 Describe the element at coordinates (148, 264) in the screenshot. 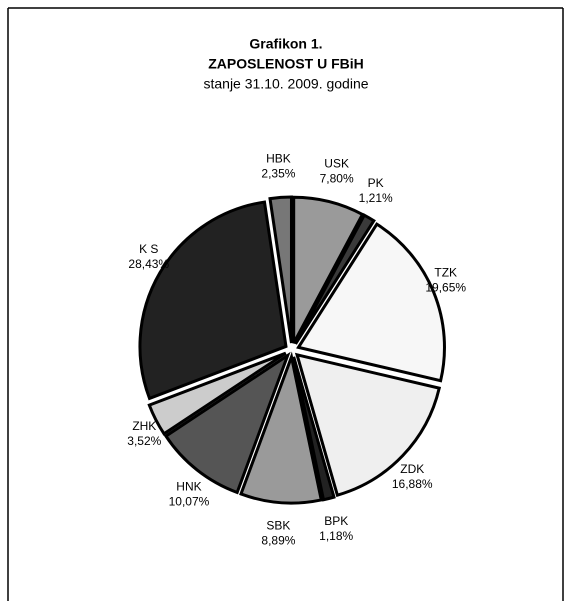

I see `slice-value: 28,43%` at that location.